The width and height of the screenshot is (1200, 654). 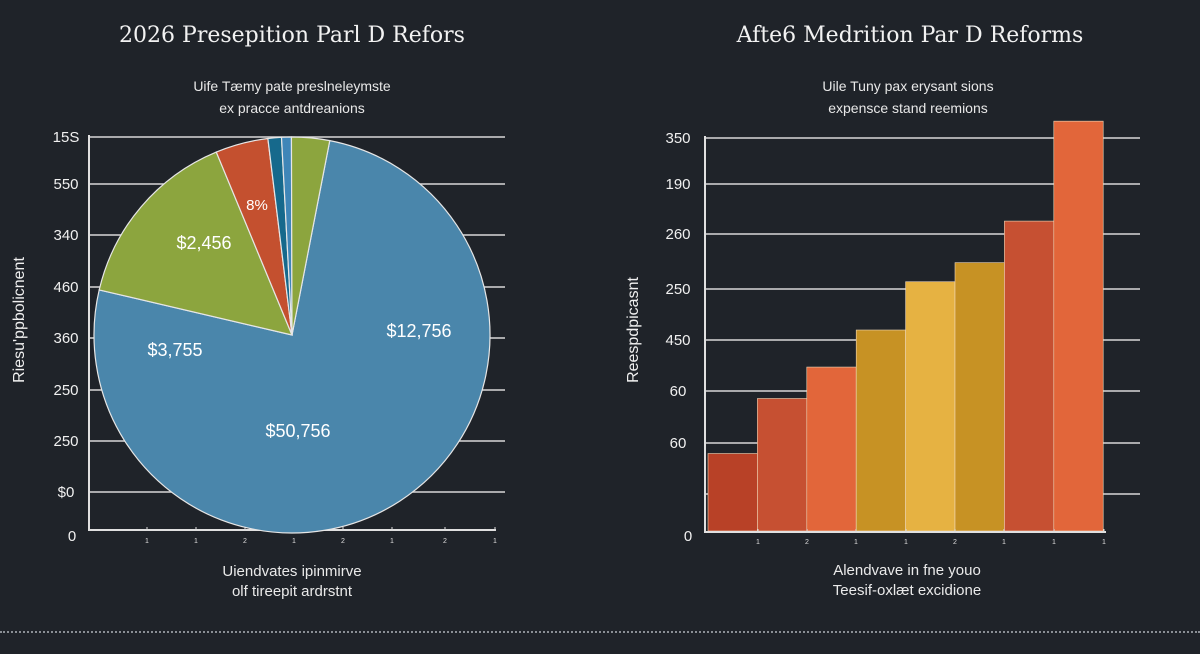 What do you see at coordinates (677, 184) in the screenshot?
I see `y-tick-label: 190` at bounding box center [677, 184].